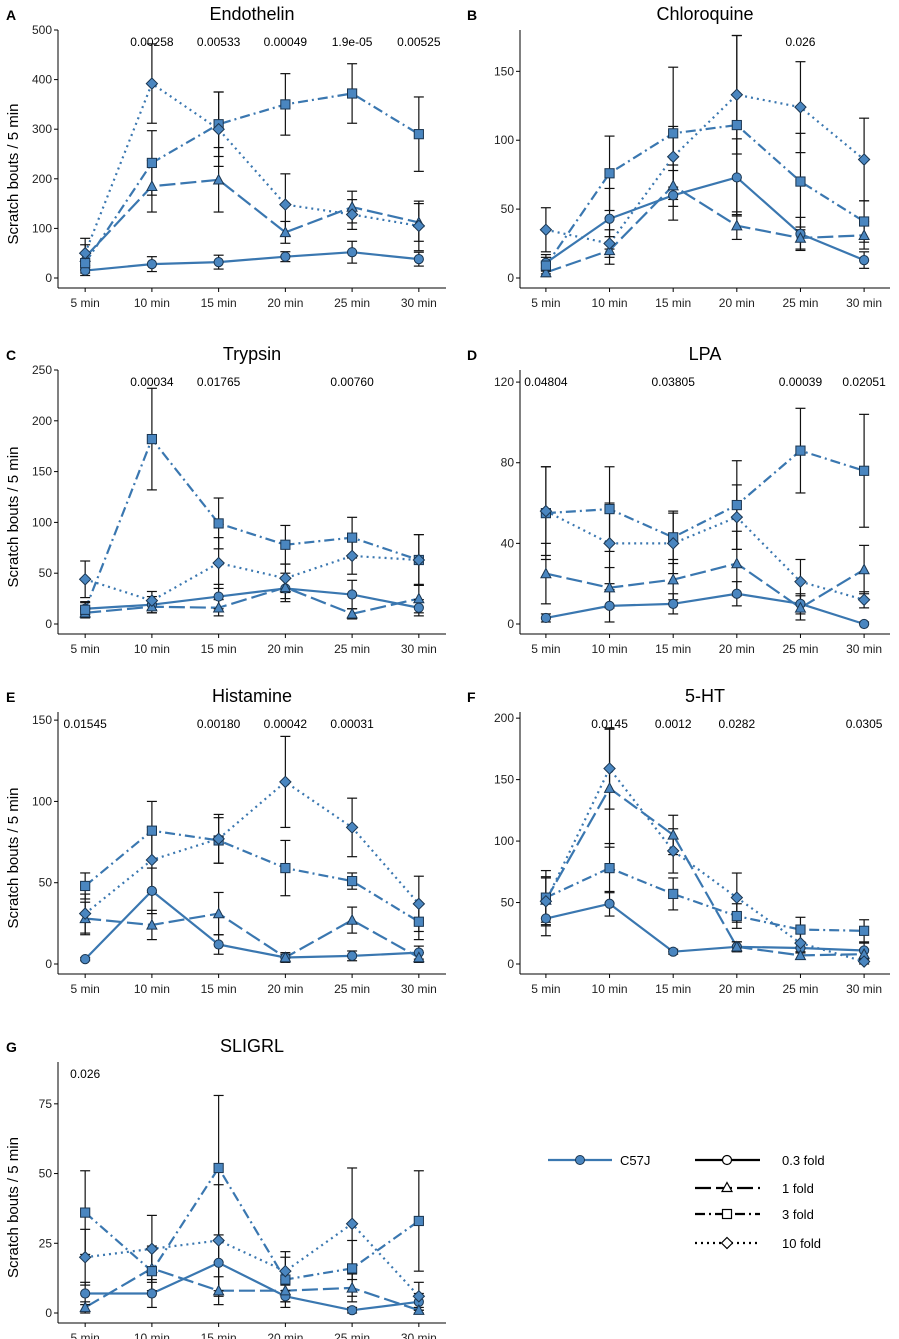  What do you see at coordinates (42, 129) in the screenshot?
I see `y-tick-label: 300` at bounding box center [42, 129].